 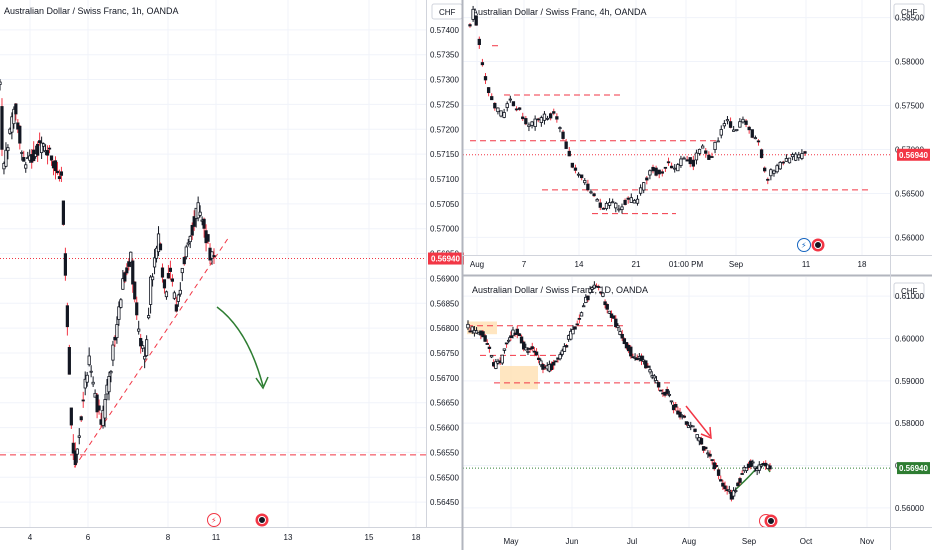 I want to click on y-tick-label: 0.57250, so click(x=444, y=104).